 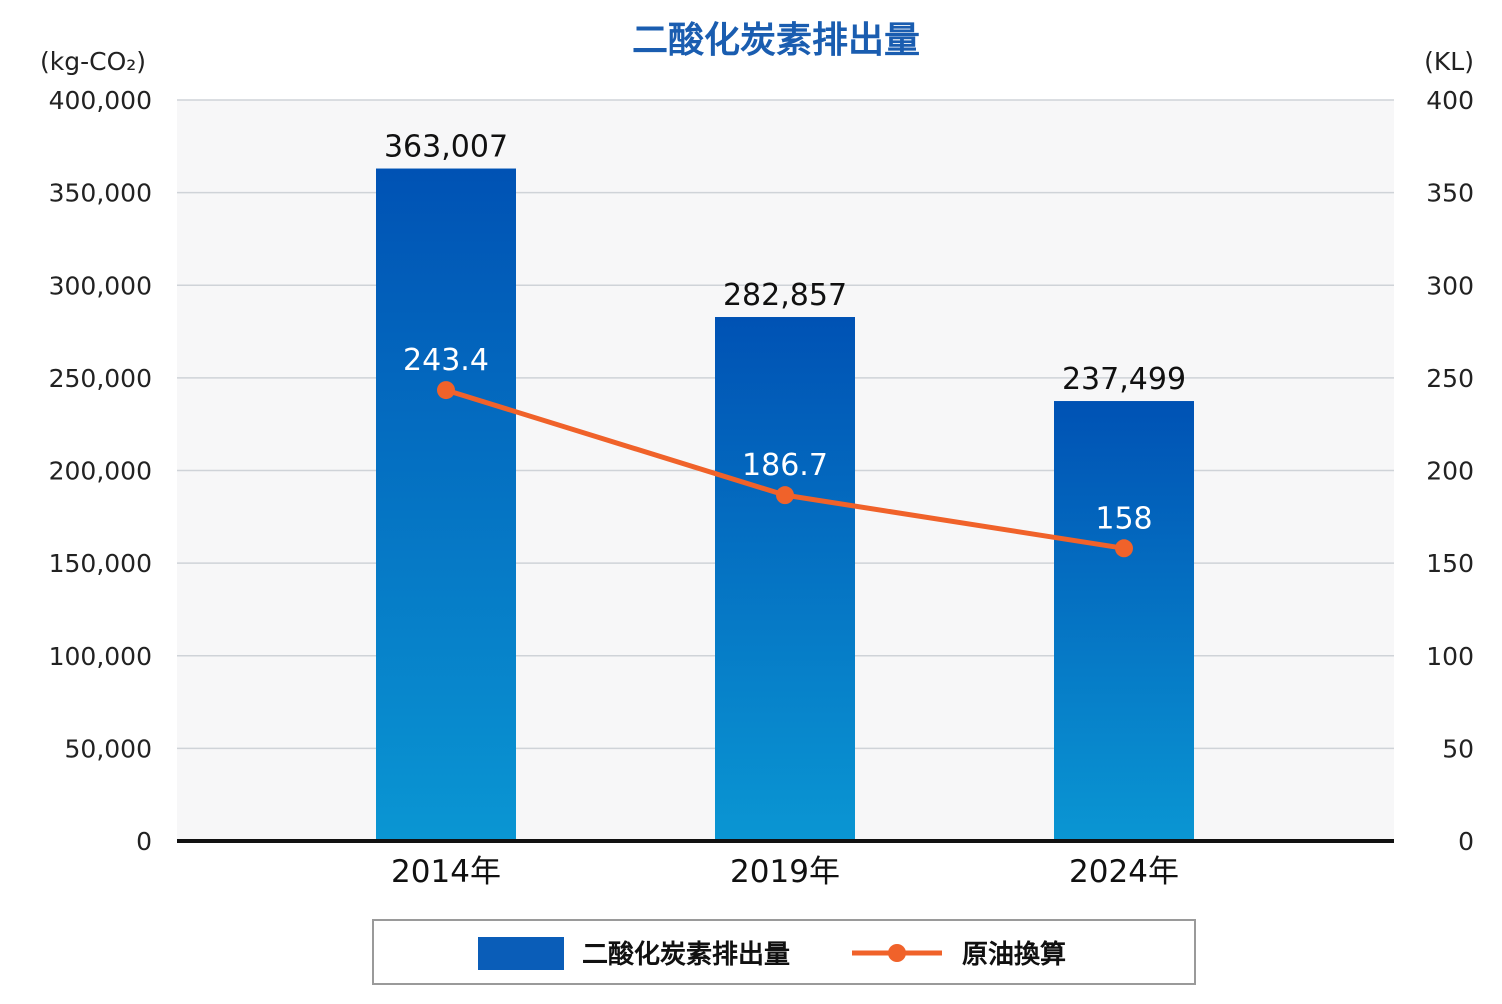 What do you see at coordinates (446, 147) in the screenshot?
I see `bar-value-label: 363,007` at bounding box center [446, 147].